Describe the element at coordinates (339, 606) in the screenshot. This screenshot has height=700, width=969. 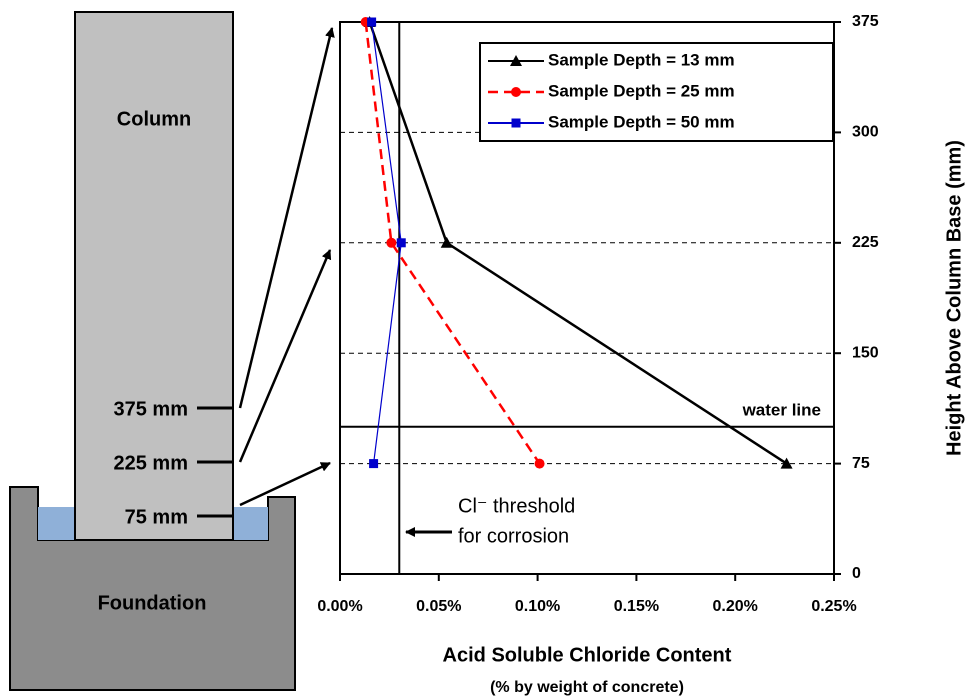
I see `x-tick-label: 0.00%` at that location.